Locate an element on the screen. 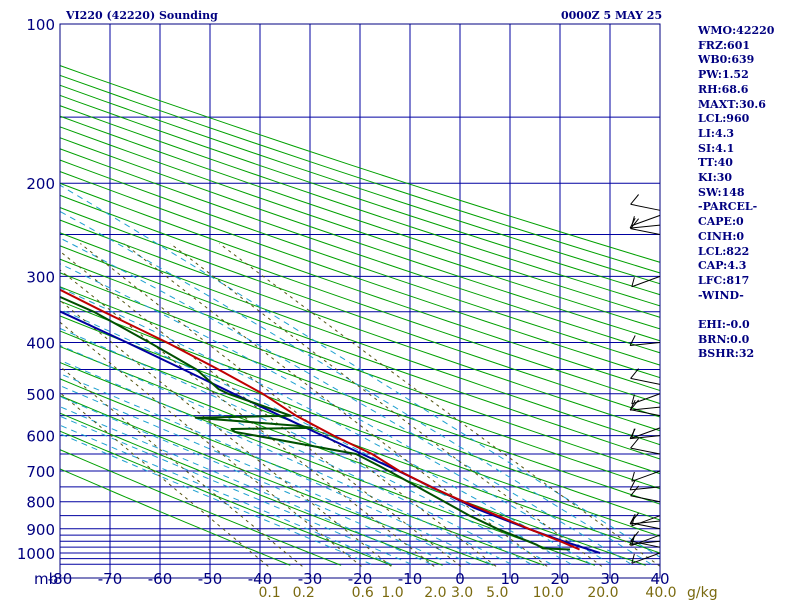 The image size is (800, 600). chart-title: VI220 (42220) Sounding is located at coordinates (142, 15).